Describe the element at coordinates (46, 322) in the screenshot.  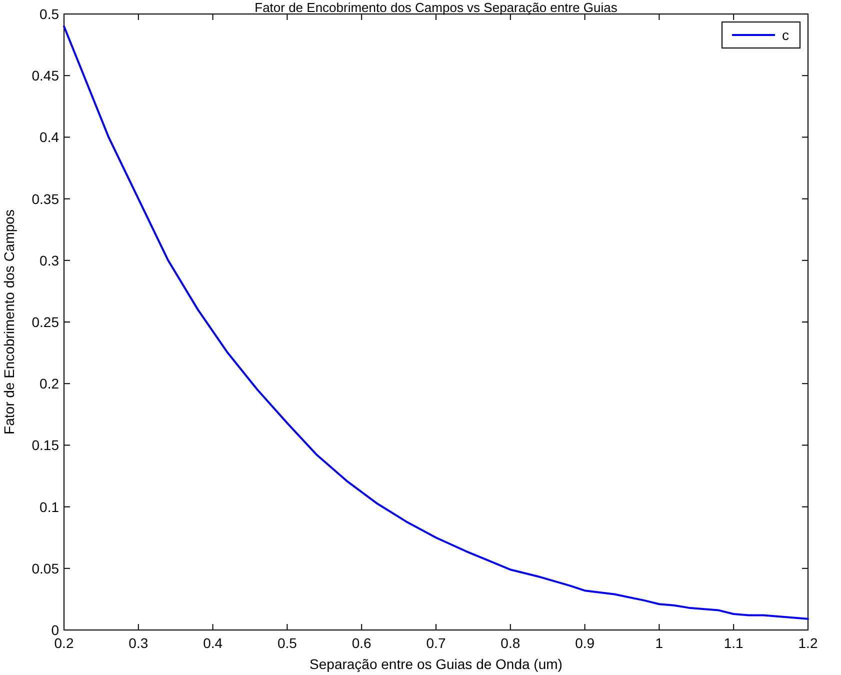
I see `y-tick-label: 0.25` at that location.